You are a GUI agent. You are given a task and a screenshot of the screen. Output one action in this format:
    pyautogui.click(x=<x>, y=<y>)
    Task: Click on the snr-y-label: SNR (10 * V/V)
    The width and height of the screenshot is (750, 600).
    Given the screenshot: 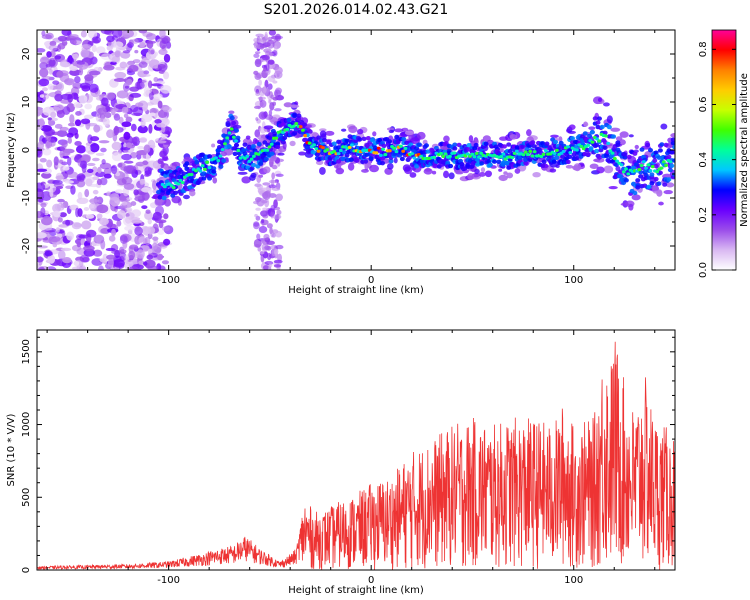 What is the action you would take?
    pyautogui.click(x=11, y=449)
    